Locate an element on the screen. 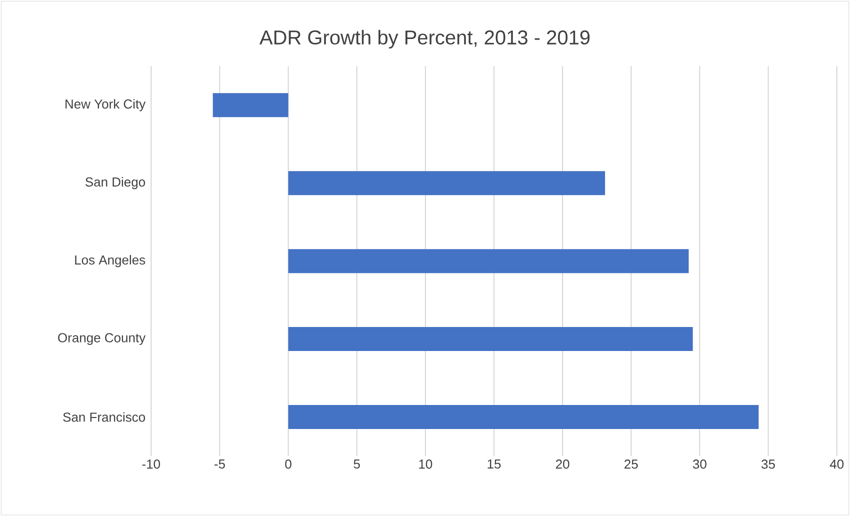 This screenshot has width=850, height=516. x-tick-label: 20 is located at coordinates (563, 464).